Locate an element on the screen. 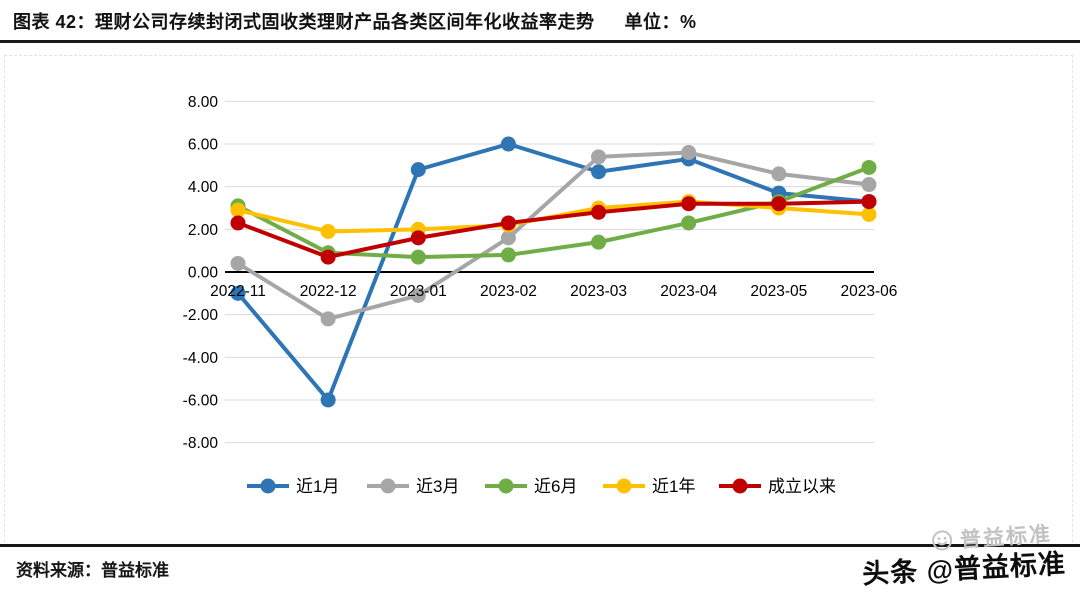 This screenshot has height=592, width=1080. x-tick-label: 2022-12 is located at coordinates (328, 291).